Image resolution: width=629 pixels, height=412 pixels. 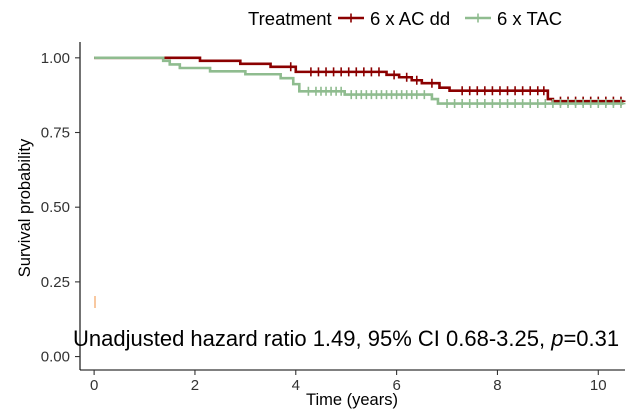 I want to click on legend-title: Treatment, so click(x=290, y=18).